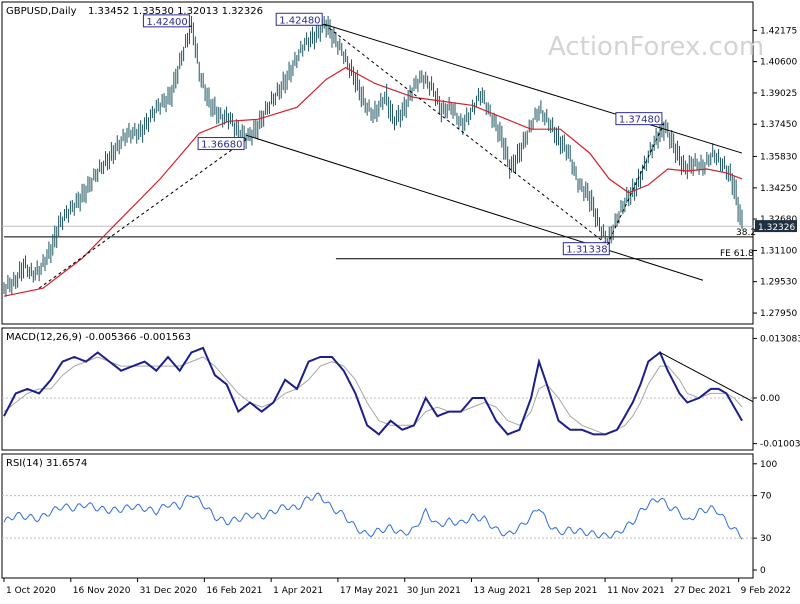 This screenshot has height=604, width=800. I want to click on date-tick-label: 31 Dec 2020, so click(169, 591).